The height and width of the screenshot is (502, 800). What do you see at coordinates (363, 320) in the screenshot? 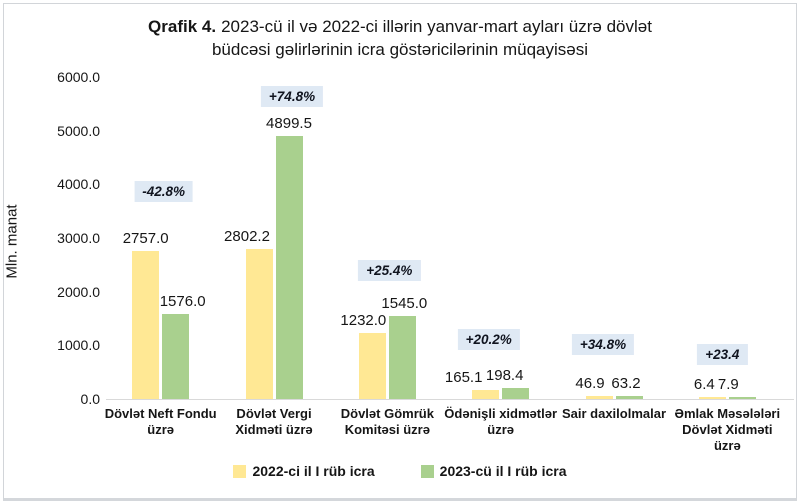
I see `value-label-2022: 1232.0` at bounding box center [363, 320].